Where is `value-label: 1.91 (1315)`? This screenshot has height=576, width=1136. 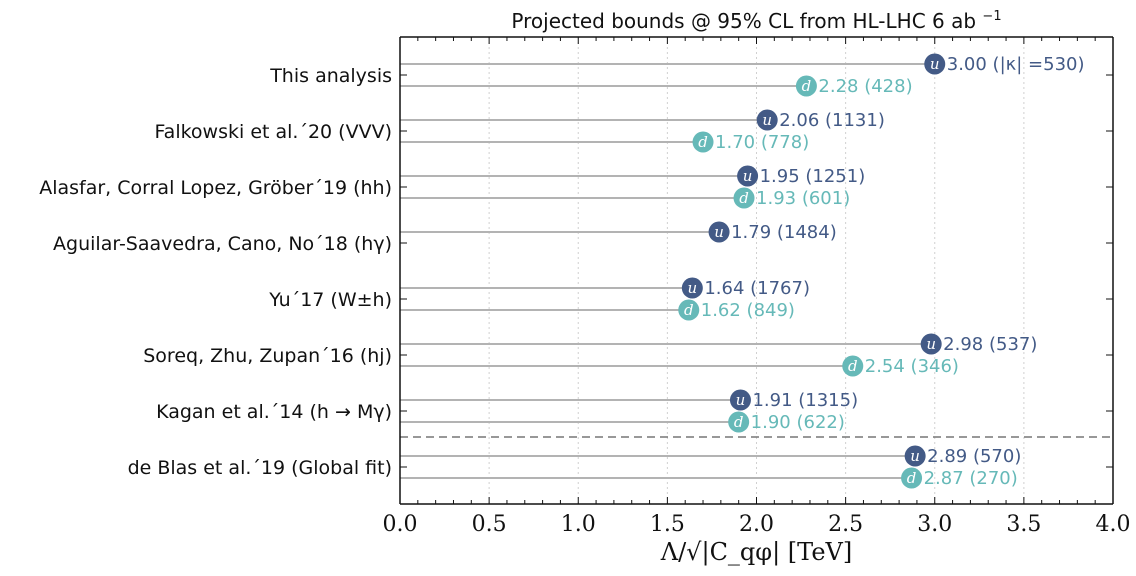 value-label: 1.91 (1315) is located at coordinates (805, 400).